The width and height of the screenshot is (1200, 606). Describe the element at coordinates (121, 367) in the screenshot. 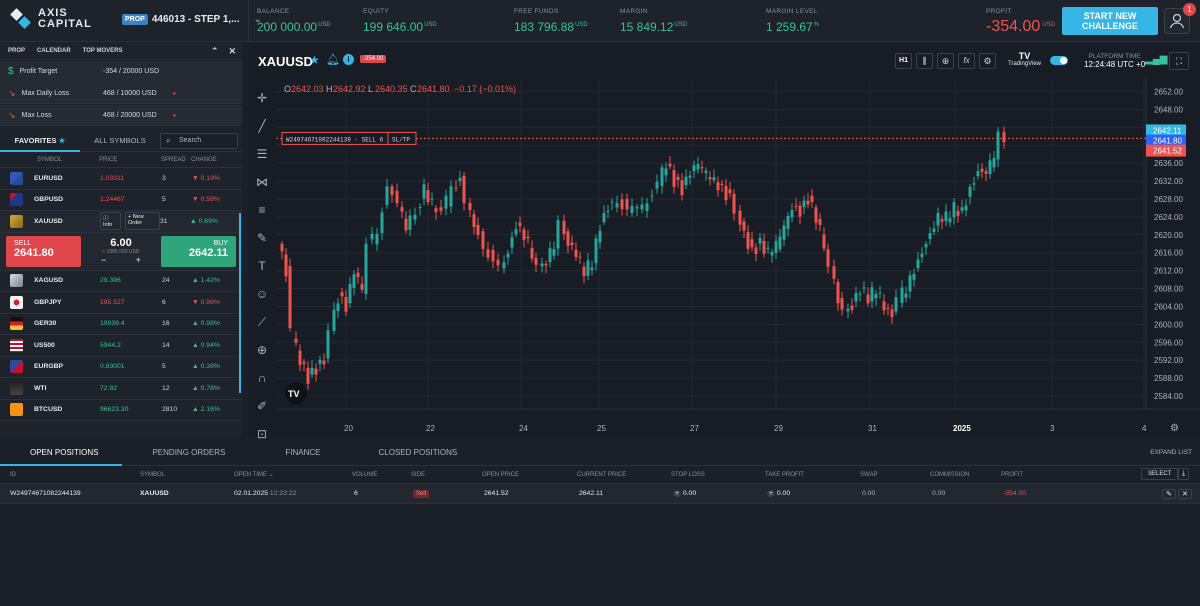

I see `symbol-row: EURGBP 0.83001 5 ▲ 0.39%` at that location.